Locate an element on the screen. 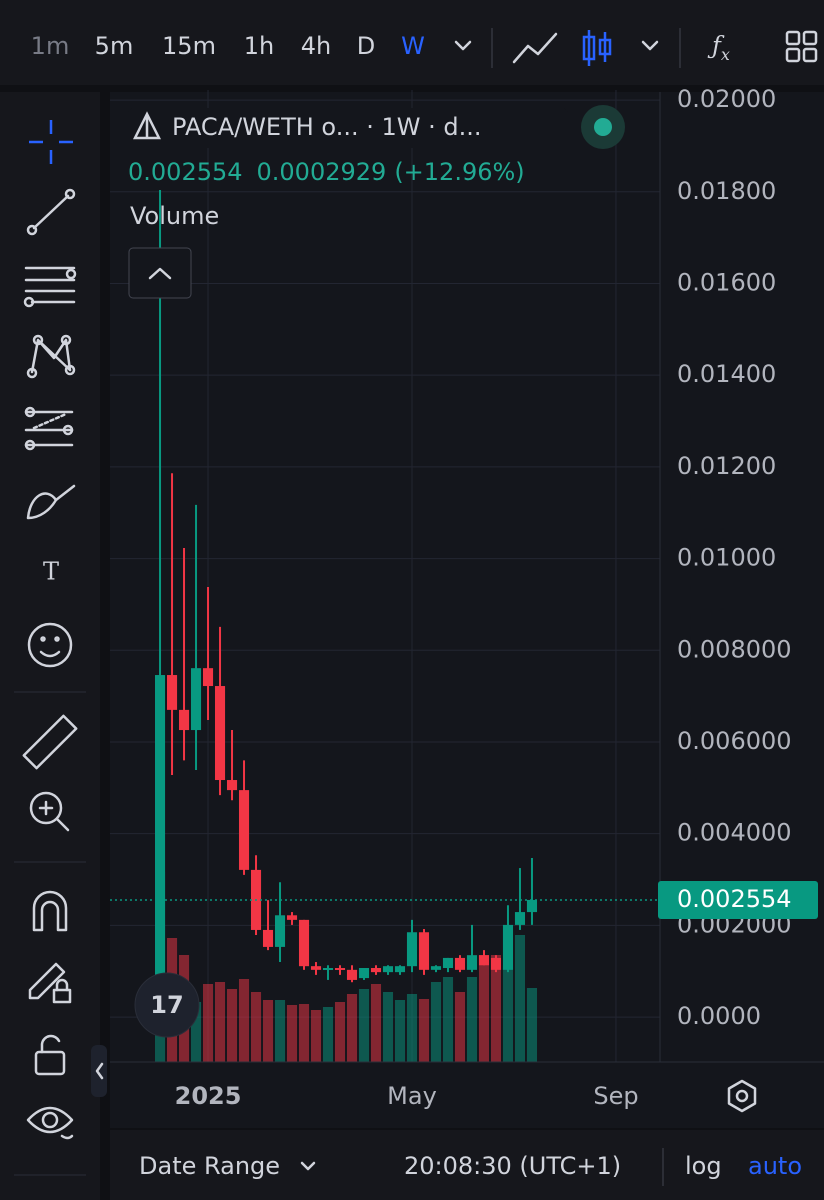 The height and width of the screenshot is (1200, 824). collapse-toolbar is located at coordinates (99, 1071).